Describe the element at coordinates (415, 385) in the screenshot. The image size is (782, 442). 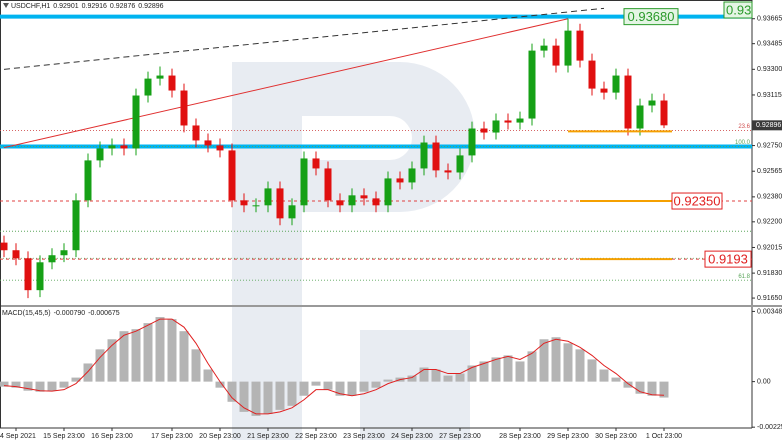
I see `watermark-foot` at that location.